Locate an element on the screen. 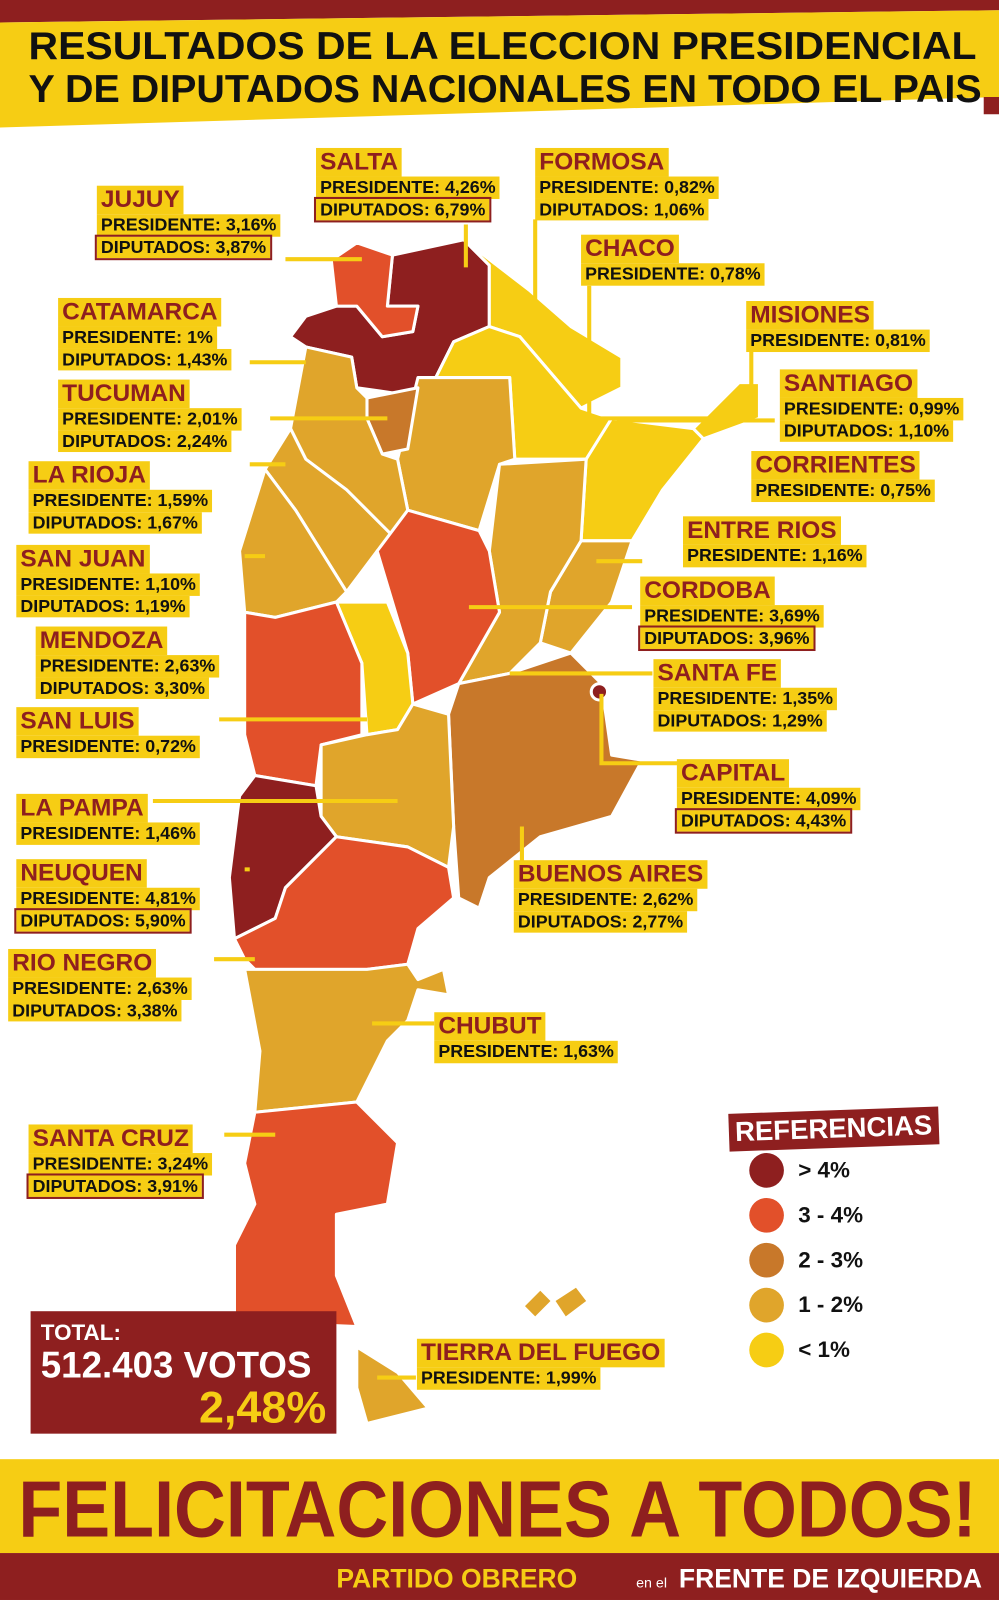 The image size is (999, 1600). province-label: ENTRE RIOS PRESIDENTE: 1,16% is located at coordinates (774, 541).